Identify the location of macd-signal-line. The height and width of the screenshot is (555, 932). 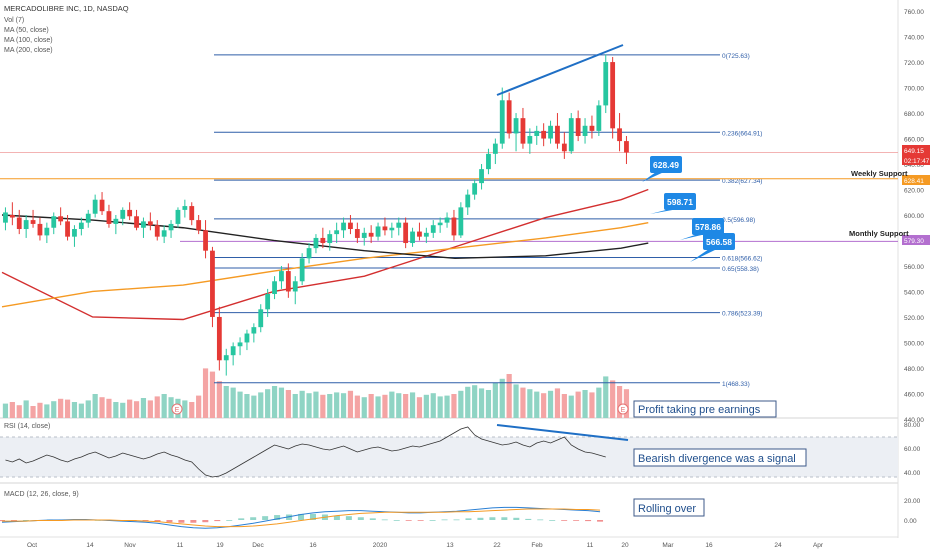
(301, 518).